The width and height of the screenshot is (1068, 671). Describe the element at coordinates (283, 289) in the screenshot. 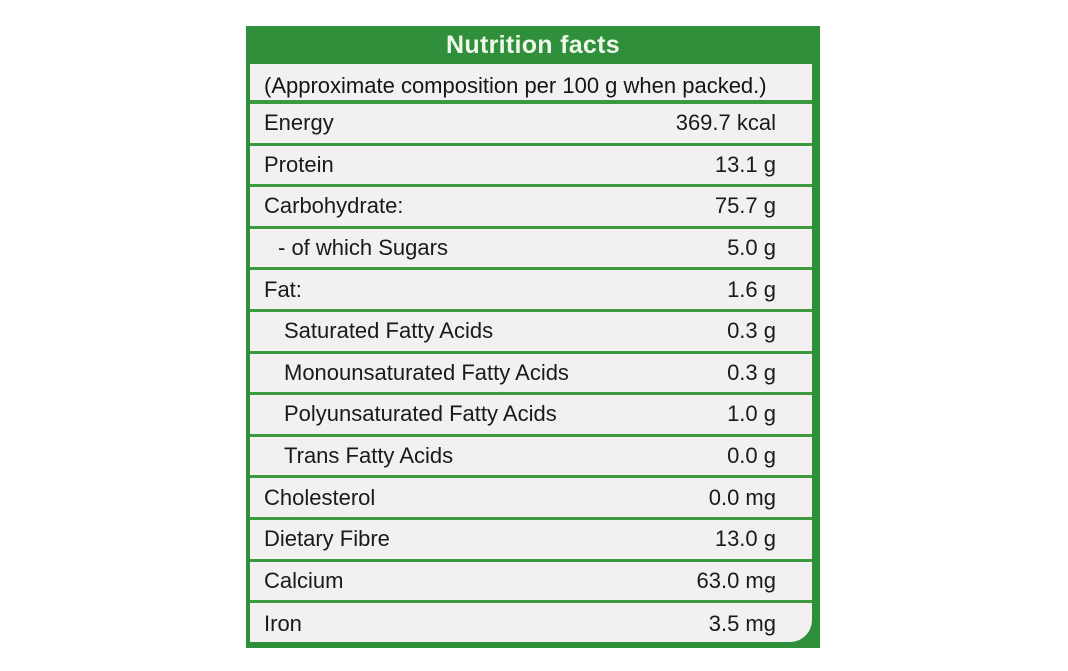

I see `row-name: Fat:` at that location.